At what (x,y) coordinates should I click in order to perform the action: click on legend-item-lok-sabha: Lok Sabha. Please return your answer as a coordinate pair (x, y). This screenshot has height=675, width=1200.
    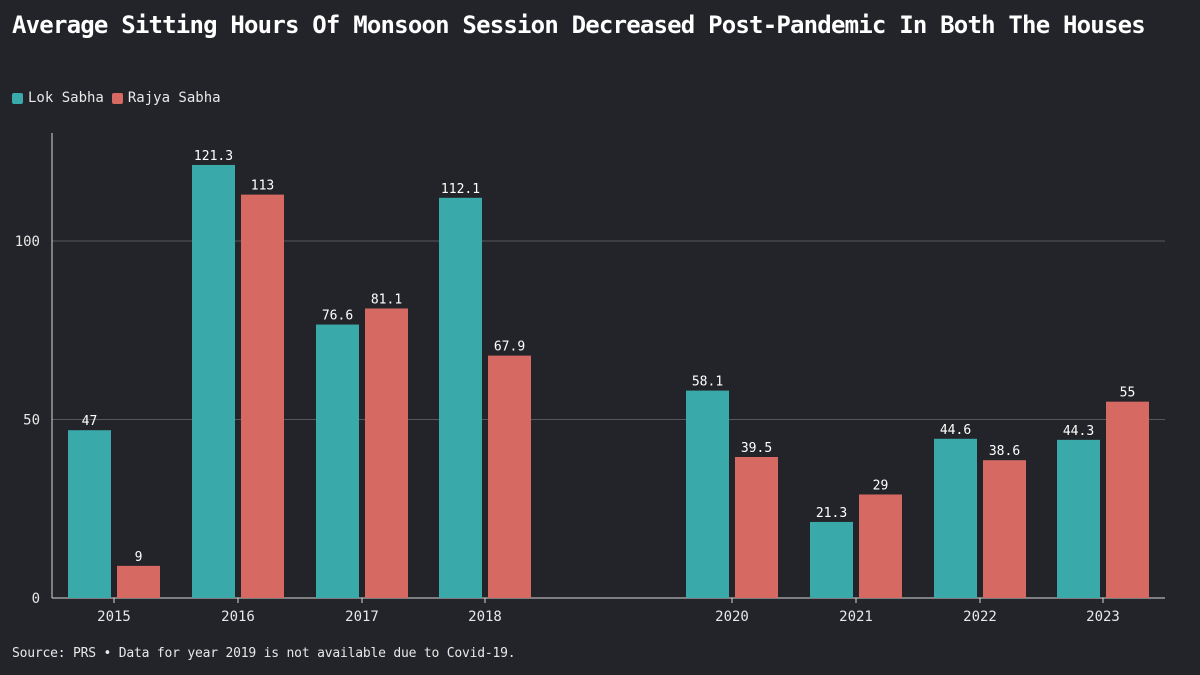
    Looking at the image, I should click on (58, 98).